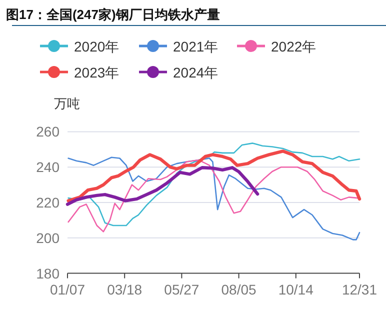 The height and width of the screenshot is (322, 386). I want to click on y-tick-label: 260, so click(48, 132).